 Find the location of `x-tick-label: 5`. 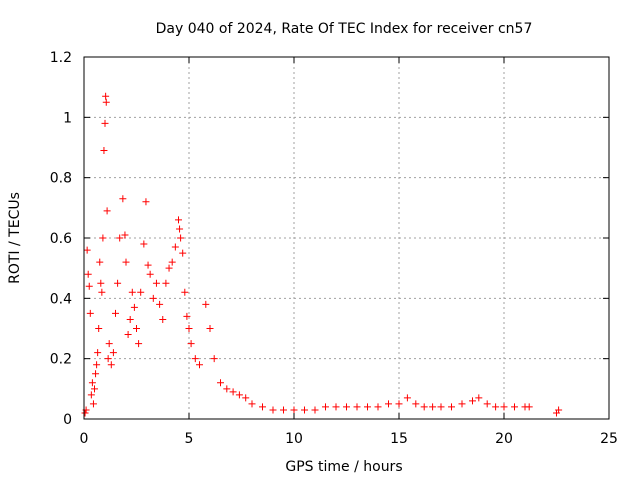

x-tick-label: 5 is located at coordinates (189, 439).